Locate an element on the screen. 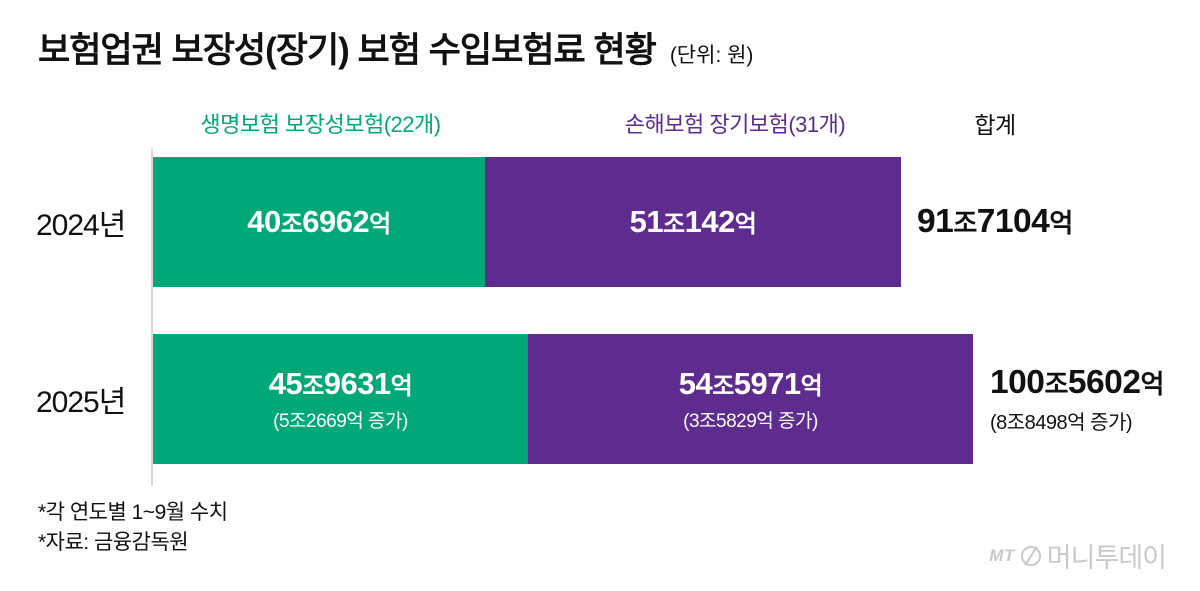 Image resolution: width=1200 pixels, height=591 pixels. total-value-2025: 100조5602억 is located at coordinates (1077, 382).